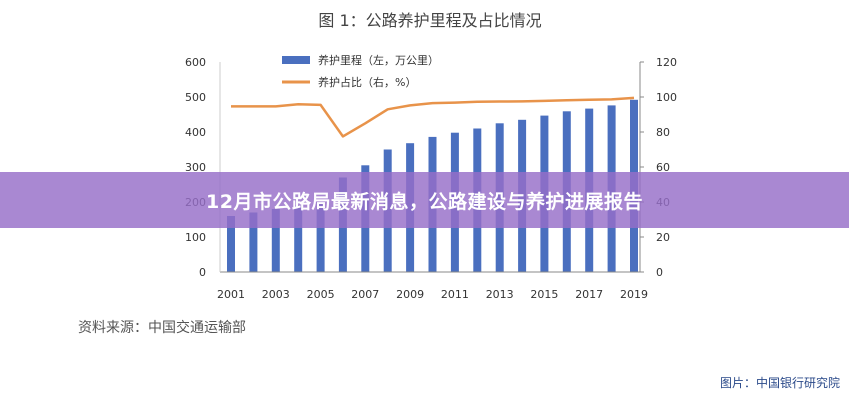  I want to click on legend: 养护里程（左，万公里） 养护占比（右，%）, so click(360, 71).